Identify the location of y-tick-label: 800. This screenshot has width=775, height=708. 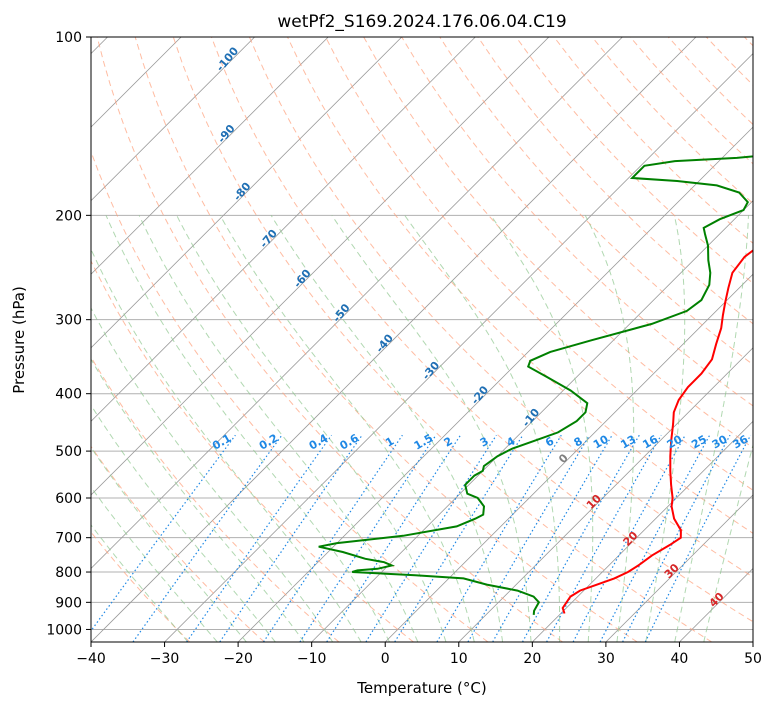
(68, 573).